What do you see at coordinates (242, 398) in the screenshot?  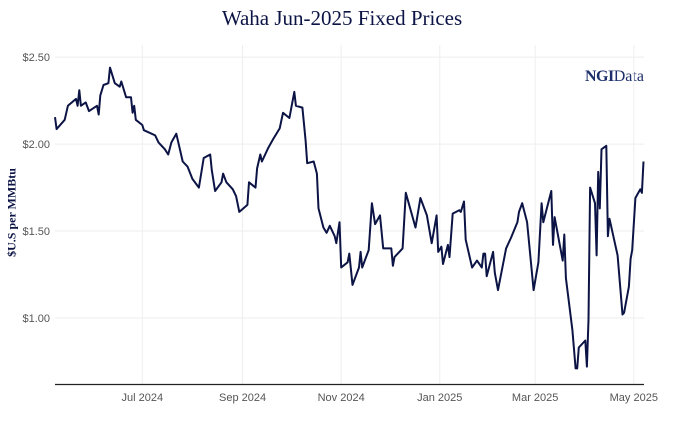 I see `x-tick-label: Sep 2024` at bounding box center [242, 398].